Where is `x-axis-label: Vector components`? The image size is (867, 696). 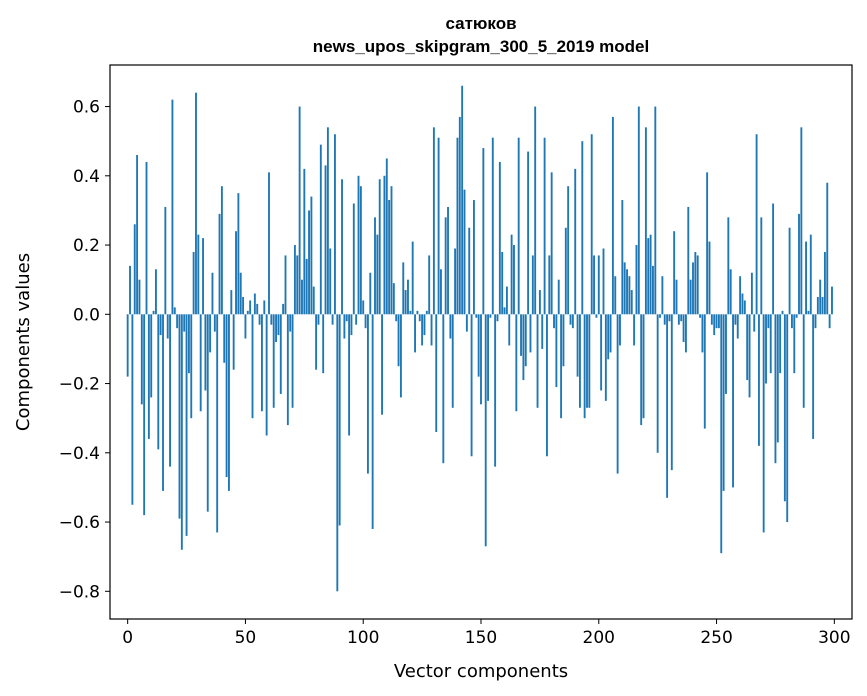
x-axis-label: Vector components is located at coordinates (481, 671).